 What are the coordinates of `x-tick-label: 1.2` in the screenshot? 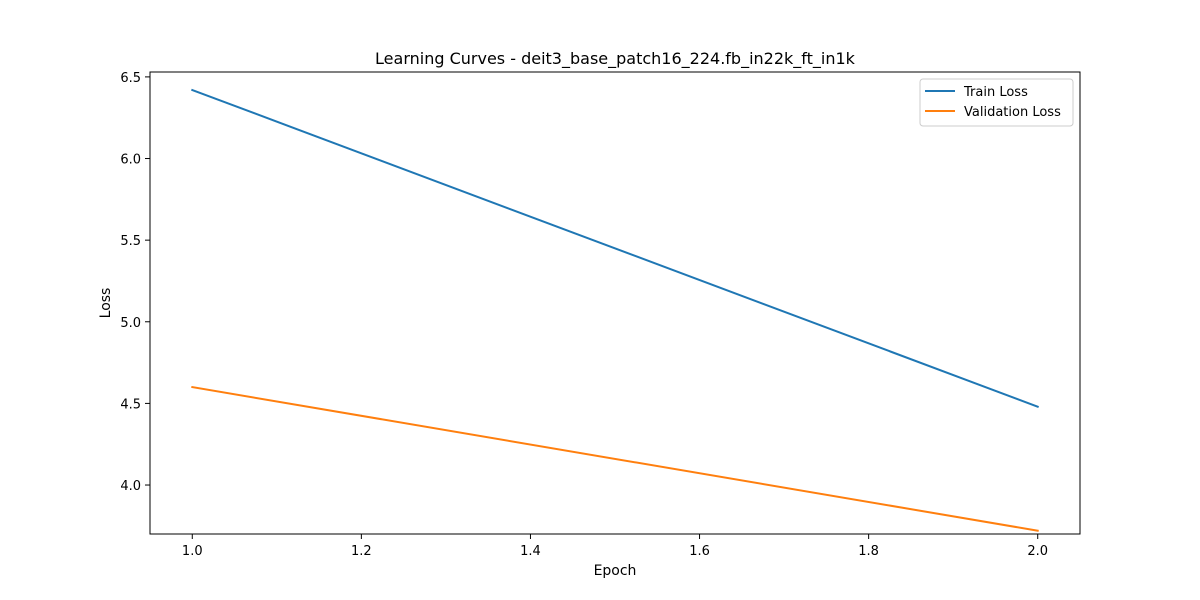 It's located at (361, 551).